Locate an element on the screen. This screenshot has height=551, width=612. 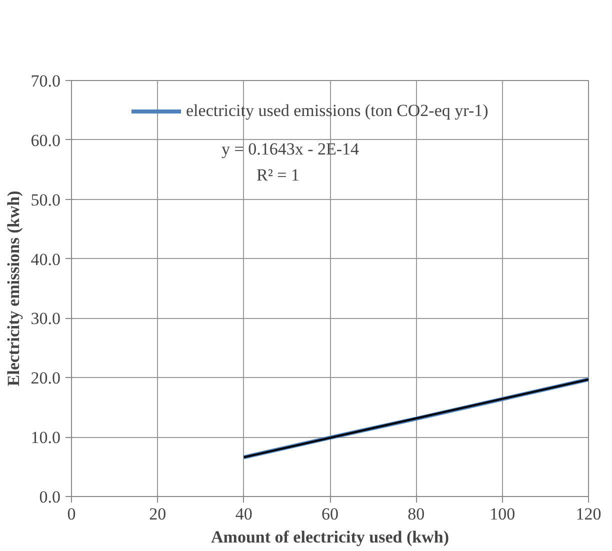
x-tick-label: 20 is located at coordinates (157, 514).